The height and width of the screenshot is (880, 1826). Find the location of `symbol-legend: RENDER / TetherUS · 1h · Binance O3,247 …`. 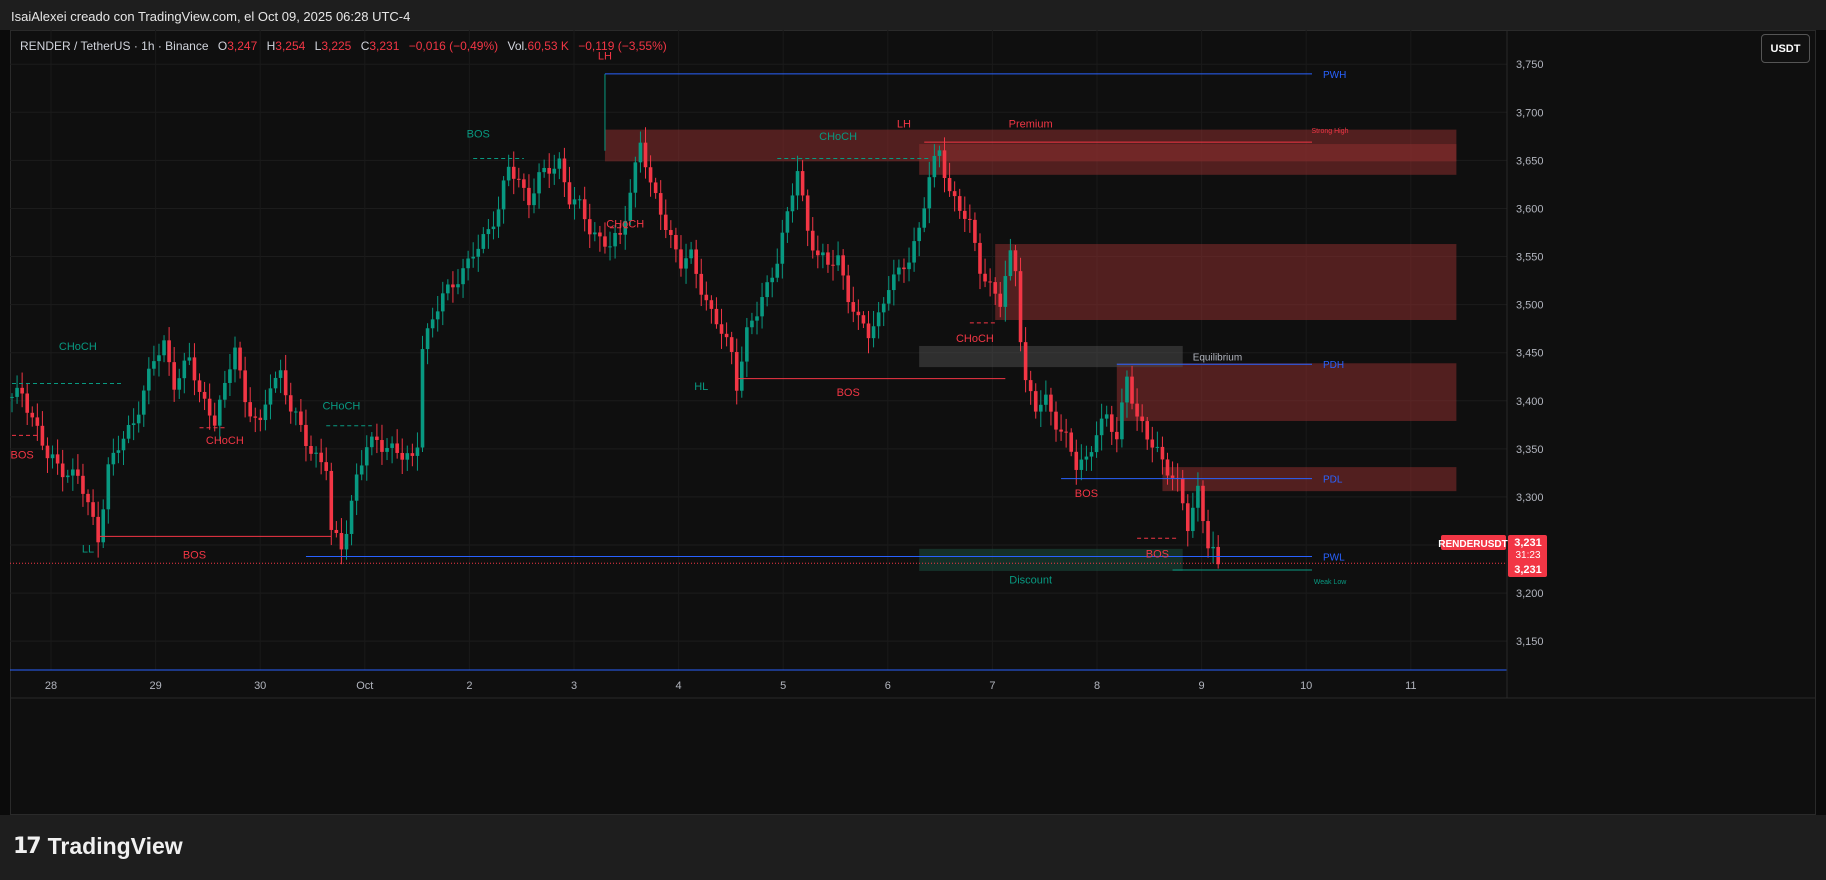

symbol-legend: RENDER / TetherUS · 1h · Binance O3,247 … is located at coordinates (343, 46).